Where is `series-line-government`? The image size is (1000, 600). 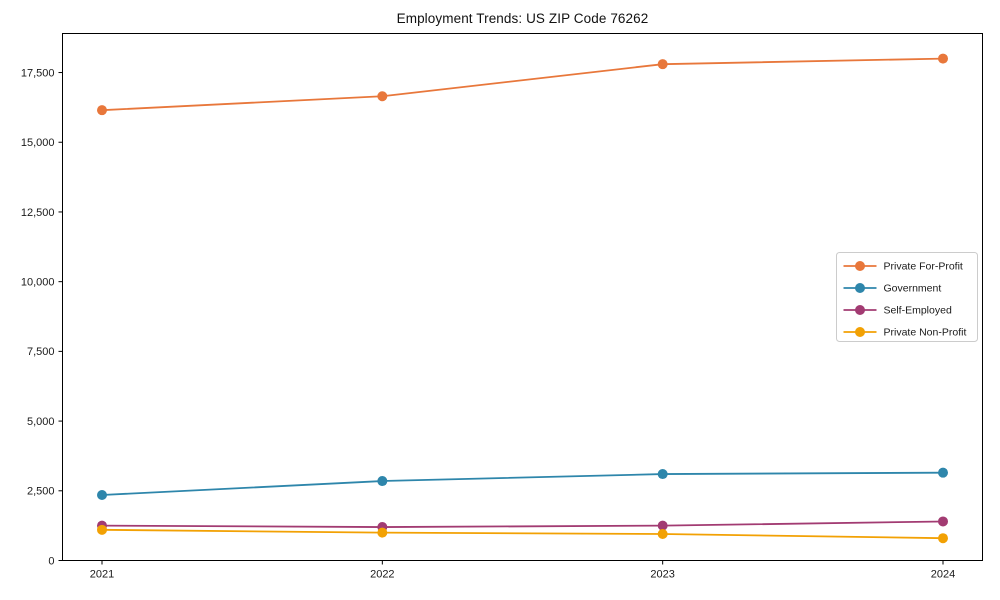
series-line-government is located at coordinates (522, 483).